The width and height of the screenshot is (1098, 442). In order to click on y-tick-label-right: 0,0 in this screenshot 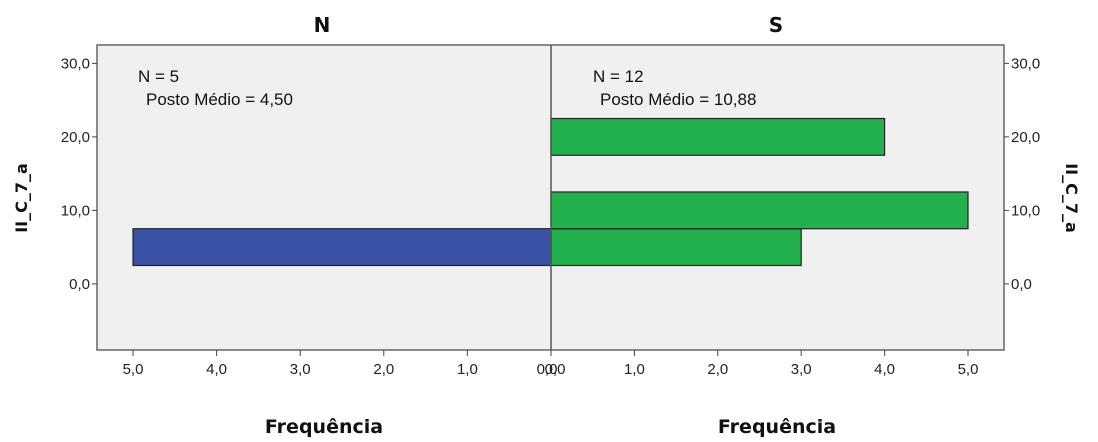, I will do `click(1021, 284)`.